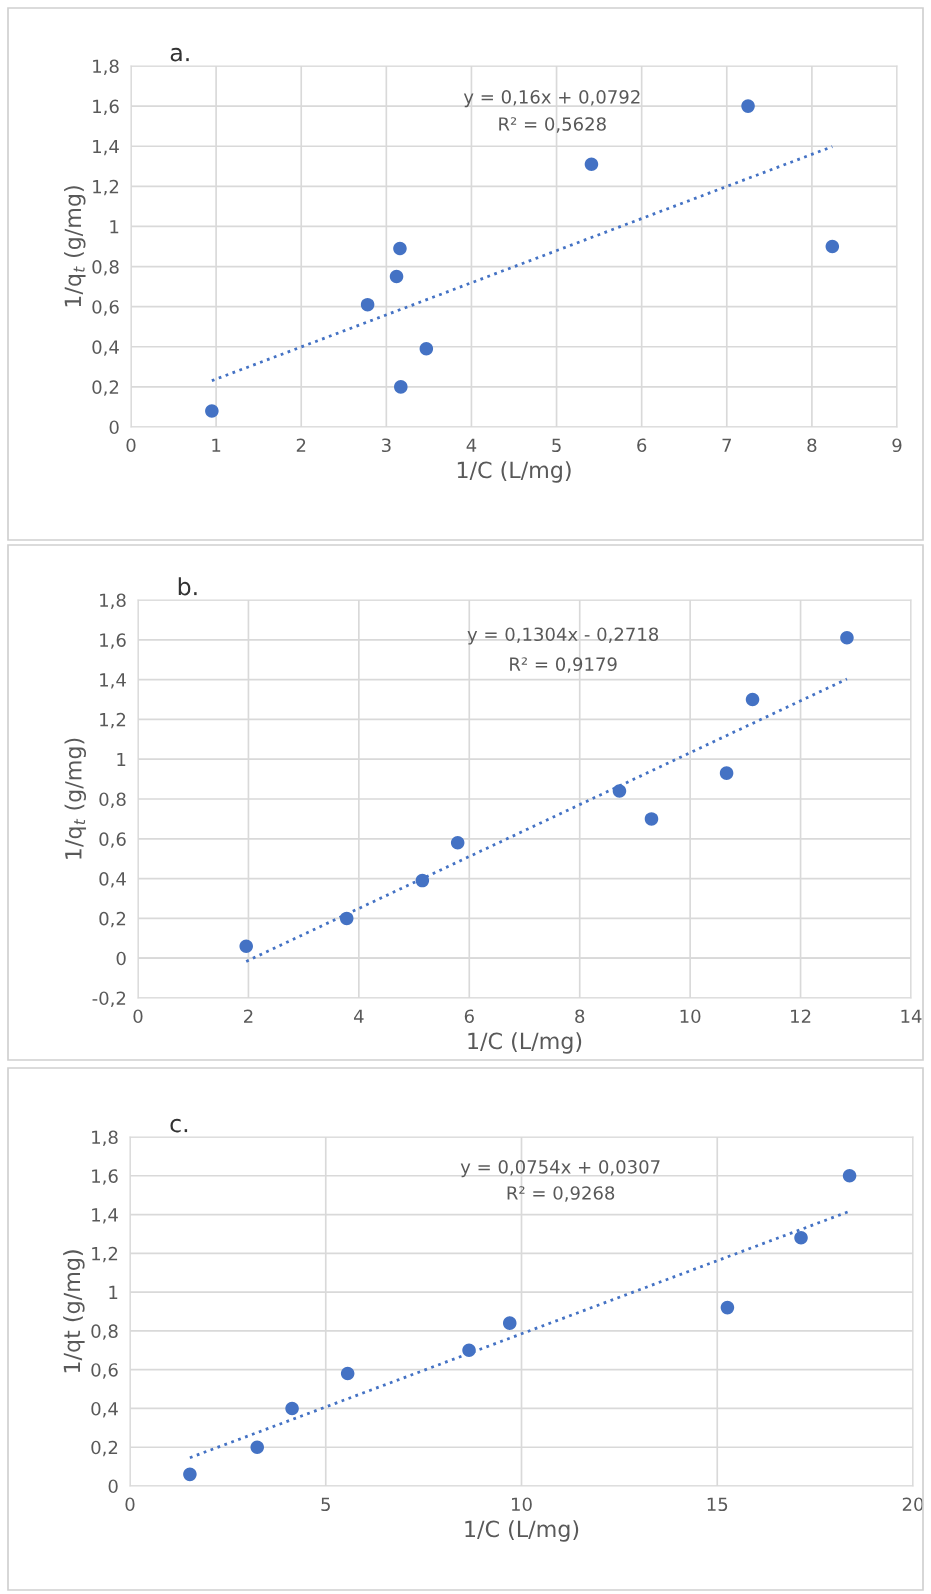  Describe the element at coordinates (187, 586) in the screenshot. I see `chart-title: b.` at that location.